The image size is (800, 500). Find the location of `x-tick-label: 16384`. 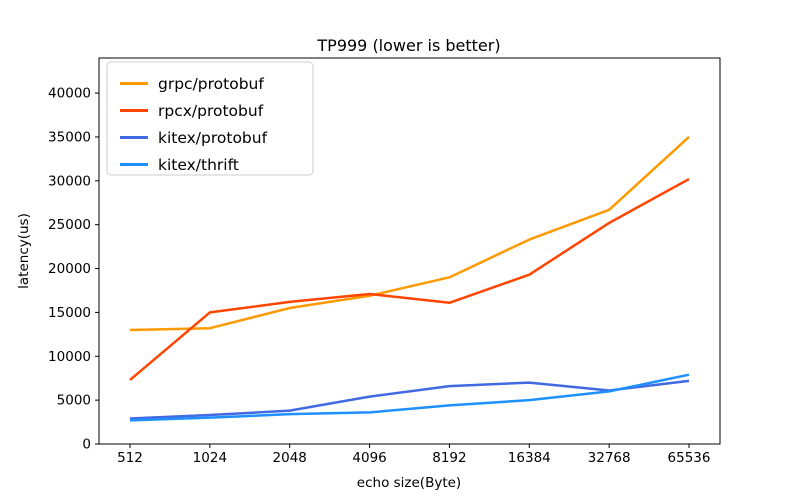

x-tick-label: 16384 is located at coordinates (529, 458).